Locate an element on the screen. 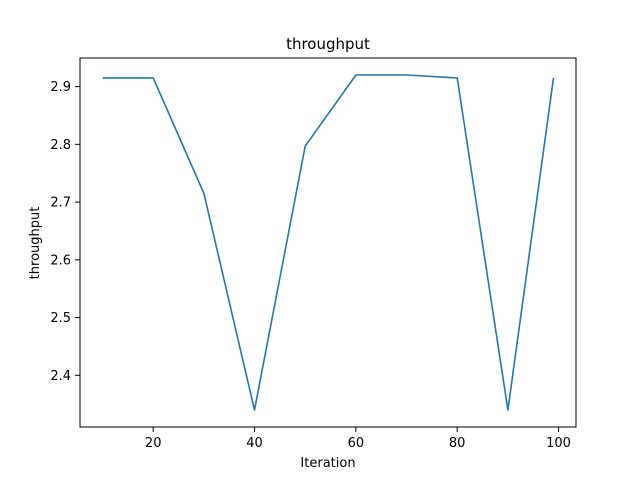 The height and width of the screenshot is (480, 640). y-tick-label: 2.6 is located at coordinates (60, 260).